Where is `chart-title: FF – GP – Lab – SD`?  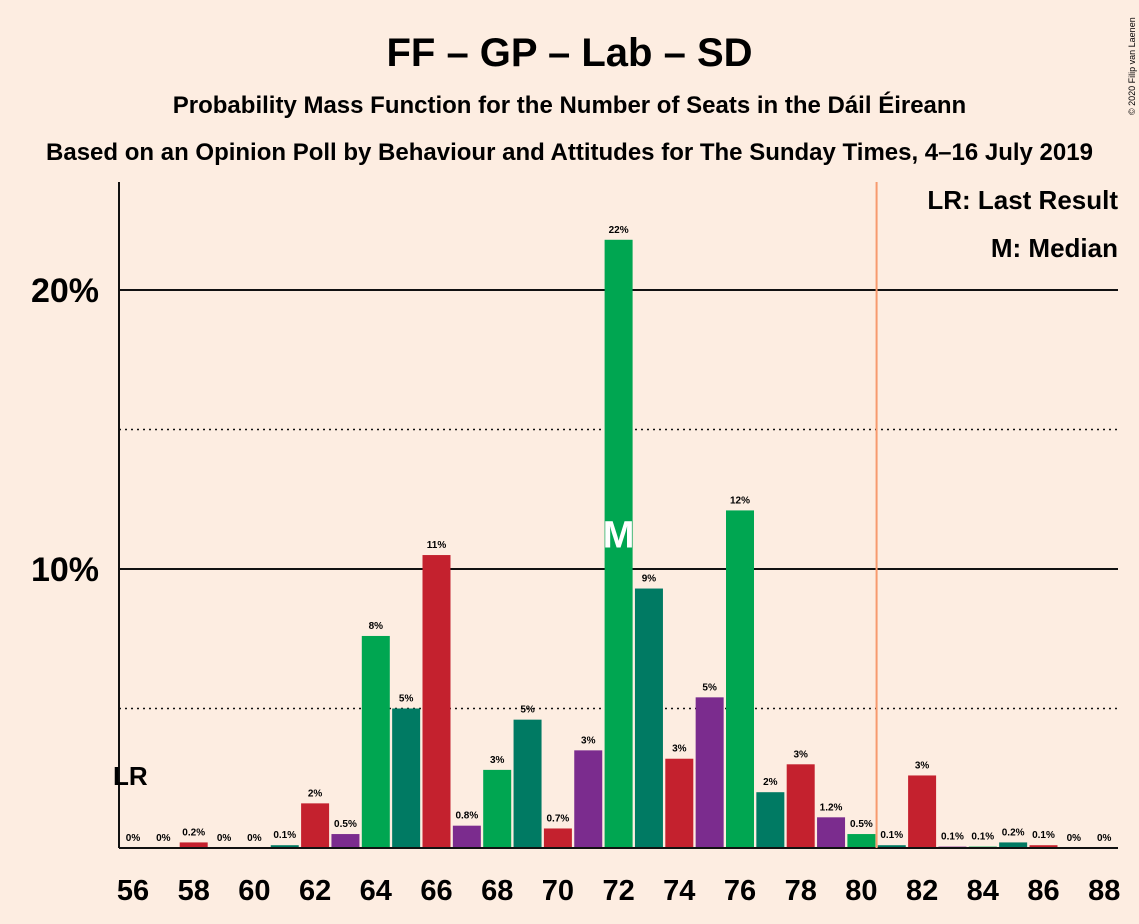 chart-title: FF – GP – Lab – SD is located at coordinates (569, 53).